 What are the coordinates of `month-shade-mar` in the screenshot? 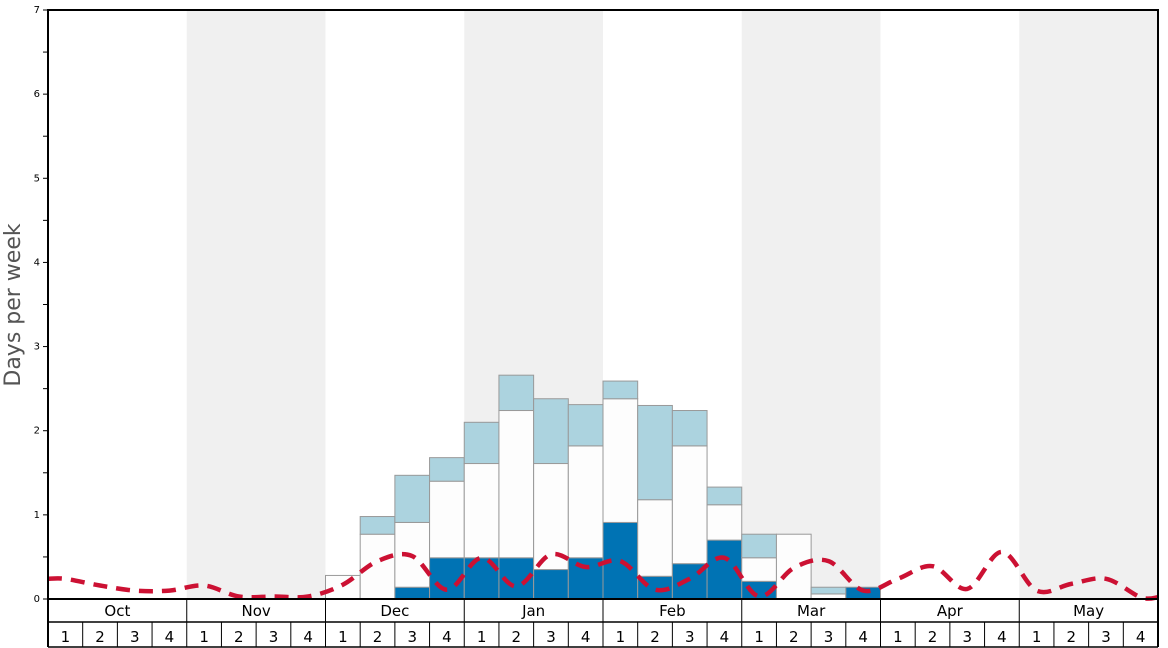 It's located at (811, 304).